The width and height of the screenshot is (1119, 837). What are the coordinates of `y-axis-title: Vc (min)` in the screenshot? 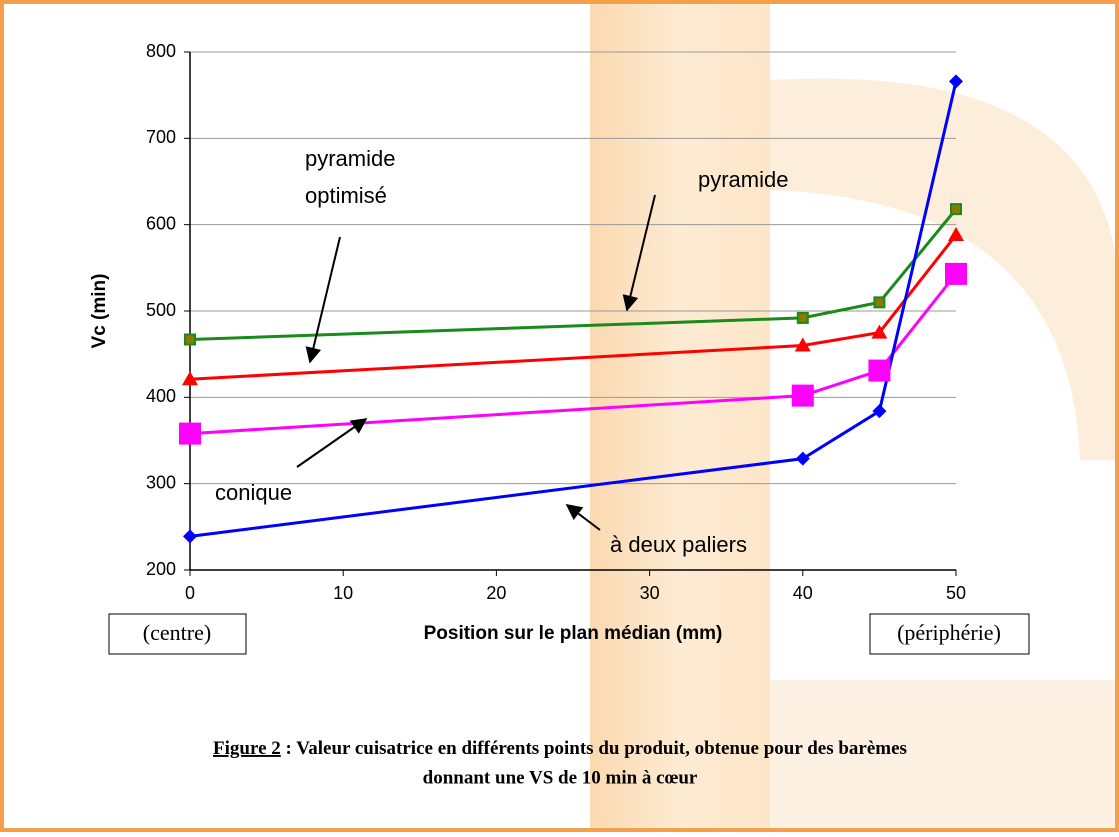 It's located at (99, 311).